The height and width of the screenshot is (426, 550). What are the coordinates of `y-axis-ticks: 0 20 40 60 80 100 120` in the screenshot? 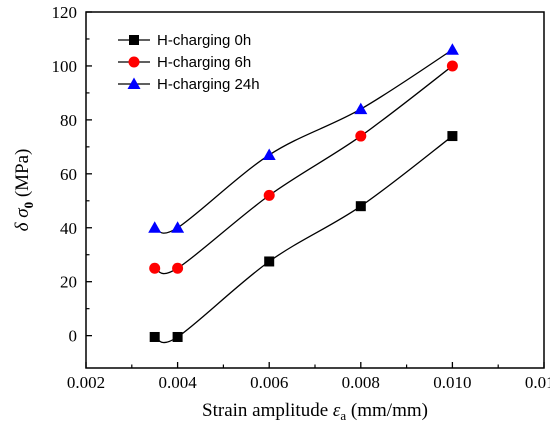 It's located at (72, 174).